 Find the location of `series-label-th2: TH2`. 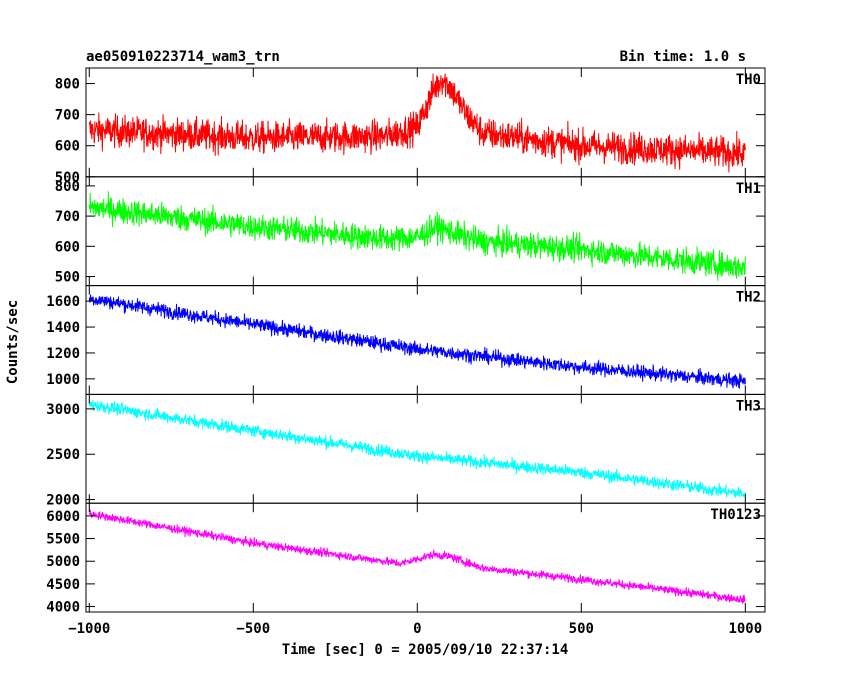

series-label-th2: TH2 is located at coordinates (748, 298).